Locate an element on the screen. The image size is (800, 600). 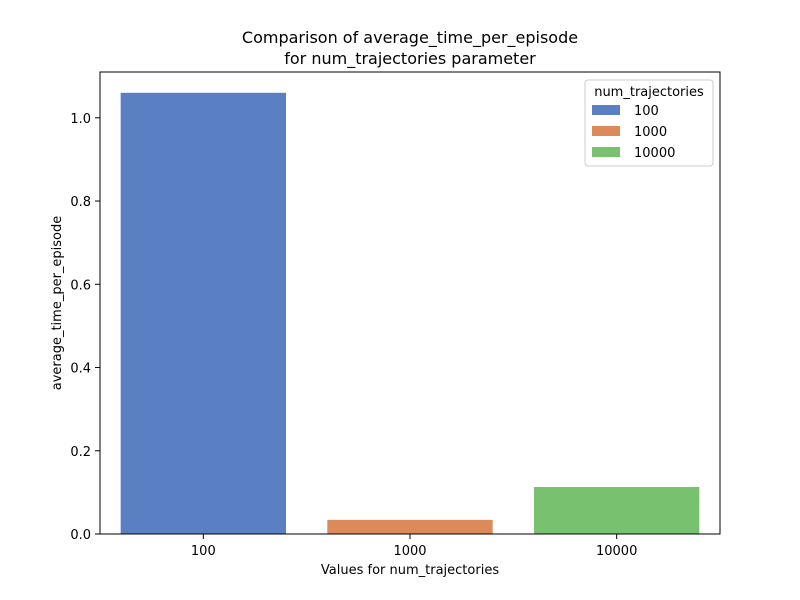
y-tick-label-1: 0.2 is located at coordinates (80, 452).